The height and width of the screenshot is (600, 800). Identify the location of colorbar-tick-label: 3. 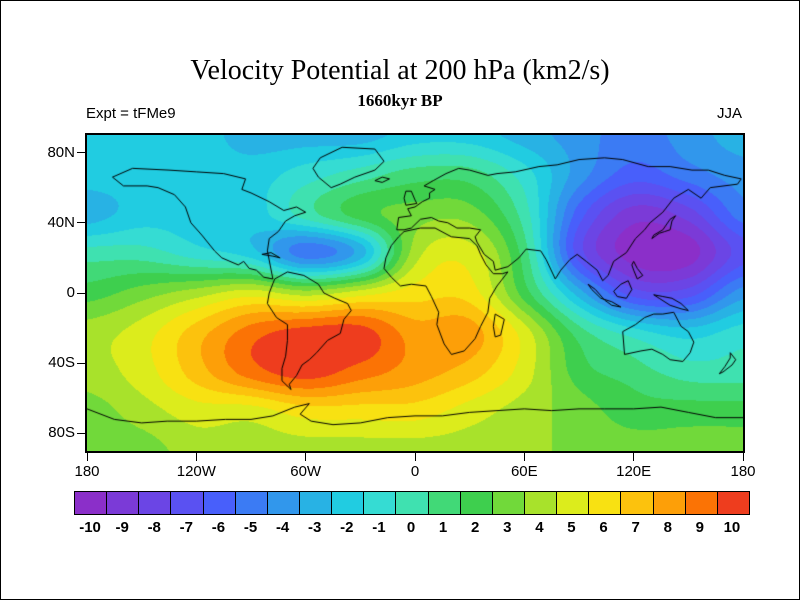
(507, 527).